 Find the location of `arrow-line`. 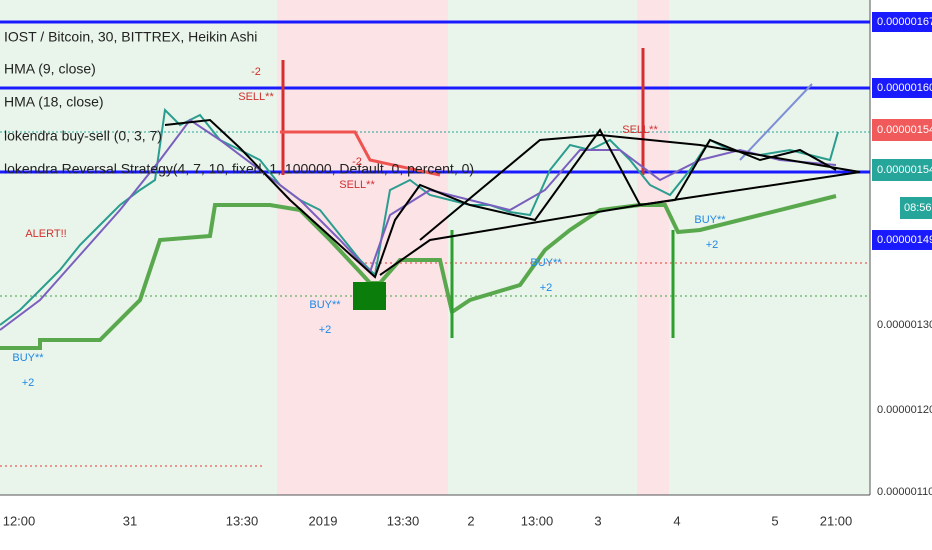

arrow-line is located at coordinates (776, 122).